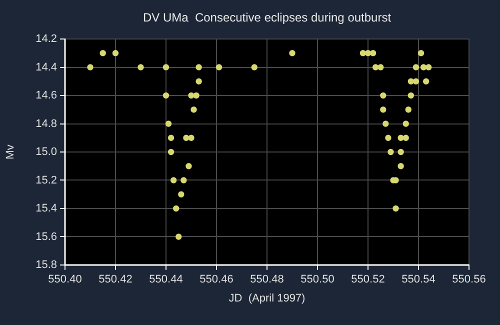 This screenshot has height=325, width=500. What do you see at coordinates (46, 96) in the screenshot?
I see `y-tick-label: 14.6` at bounding box center [46, 96].